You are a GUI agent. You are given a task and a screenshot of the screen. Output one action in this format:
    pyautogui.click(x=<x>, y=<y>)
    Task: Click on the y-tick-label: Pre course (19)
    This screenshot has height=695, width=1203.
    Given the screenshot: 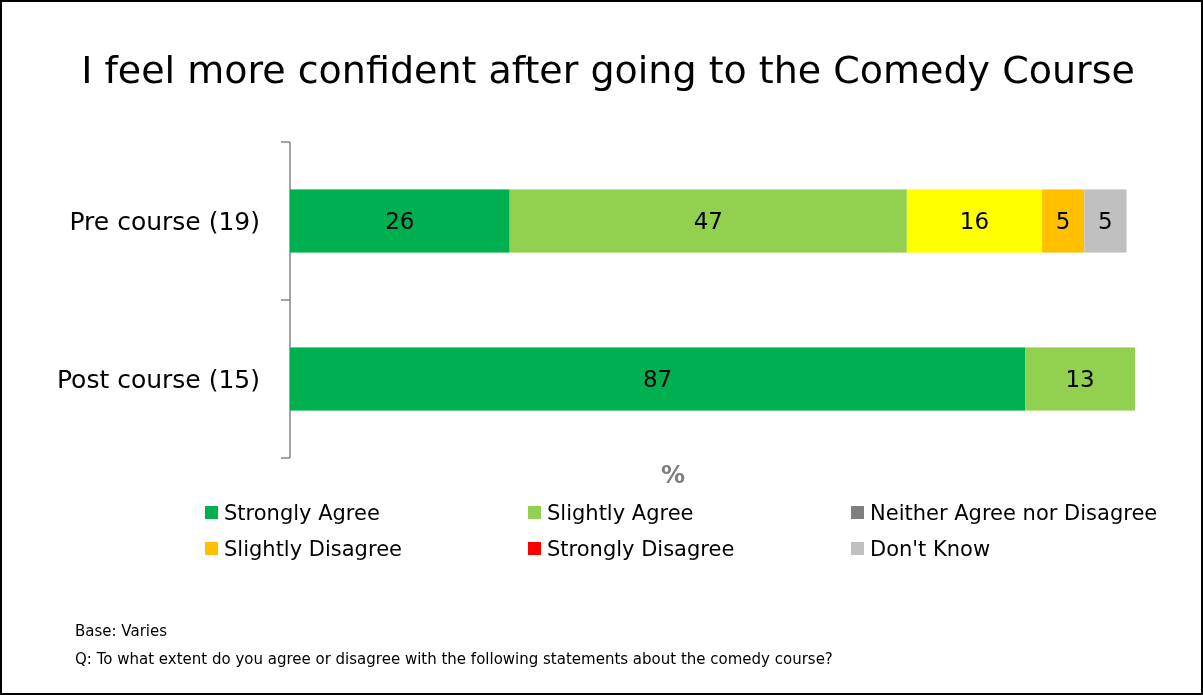 What is the action you would take?
    pyautogui.click(x=164, y=221)
    